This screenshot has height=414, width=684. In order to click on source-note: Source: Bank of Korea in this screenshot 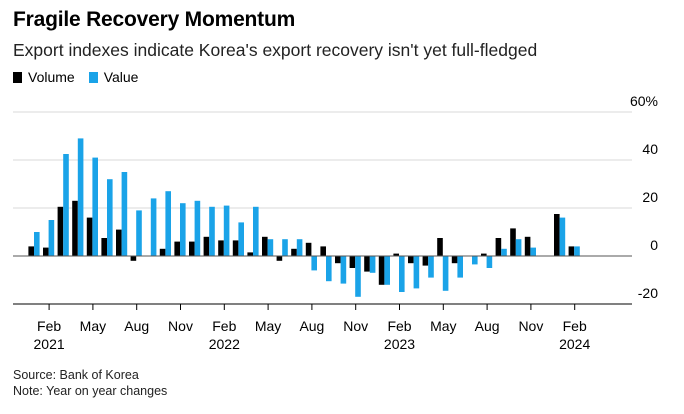, I will do `click(76, 375)`.